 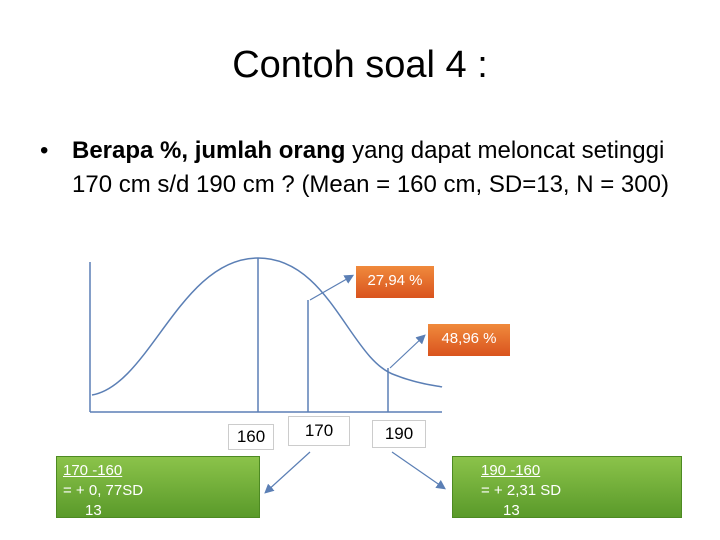 I want to click on question-bold: Berapa %, jumlah orang, so click(x=209, y=150).